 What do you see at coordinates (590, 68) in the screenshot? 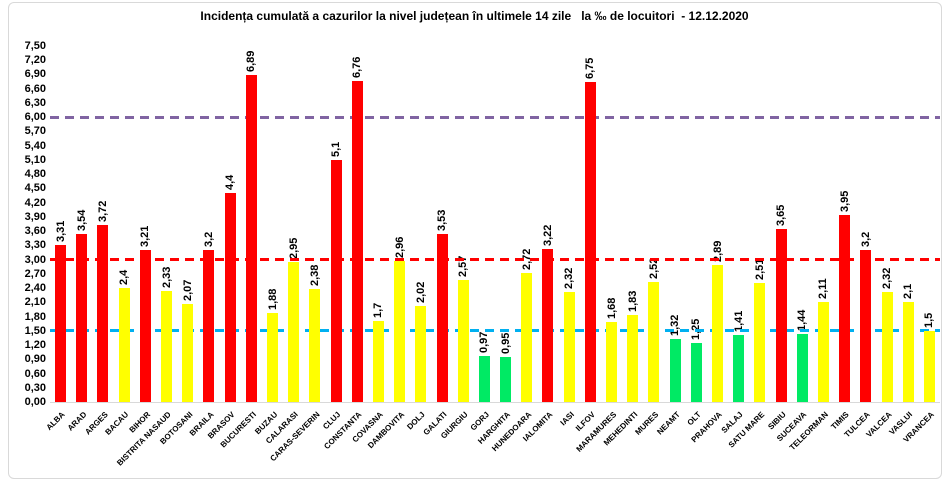
I see `bar-value-text: 6,75` at bounding box center [590, 68].